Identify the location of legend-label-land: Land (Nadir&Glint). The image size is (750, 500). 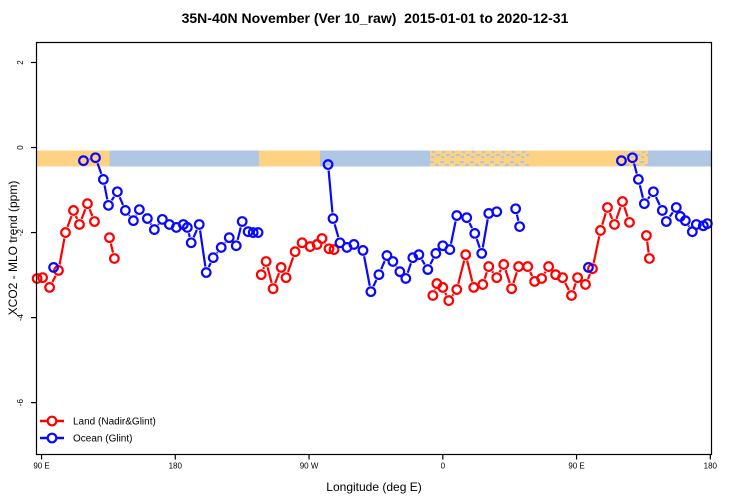
(114, 422).